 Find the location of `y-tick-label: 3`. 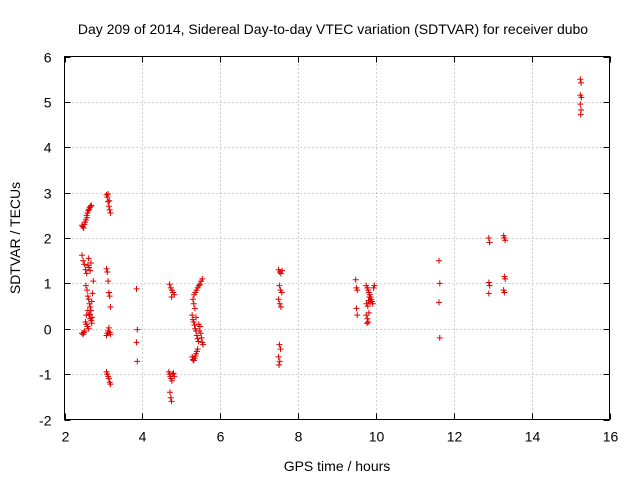

y-tick-label: 3 is located at coordinates (48, 194).